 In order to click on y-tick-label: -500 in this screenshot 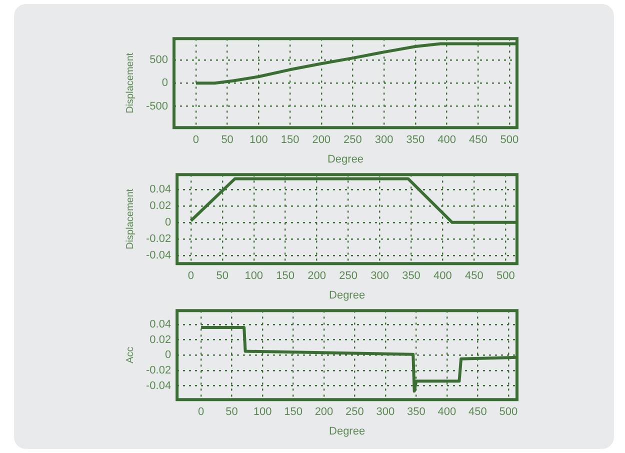, I will do `click(157, 106)`.